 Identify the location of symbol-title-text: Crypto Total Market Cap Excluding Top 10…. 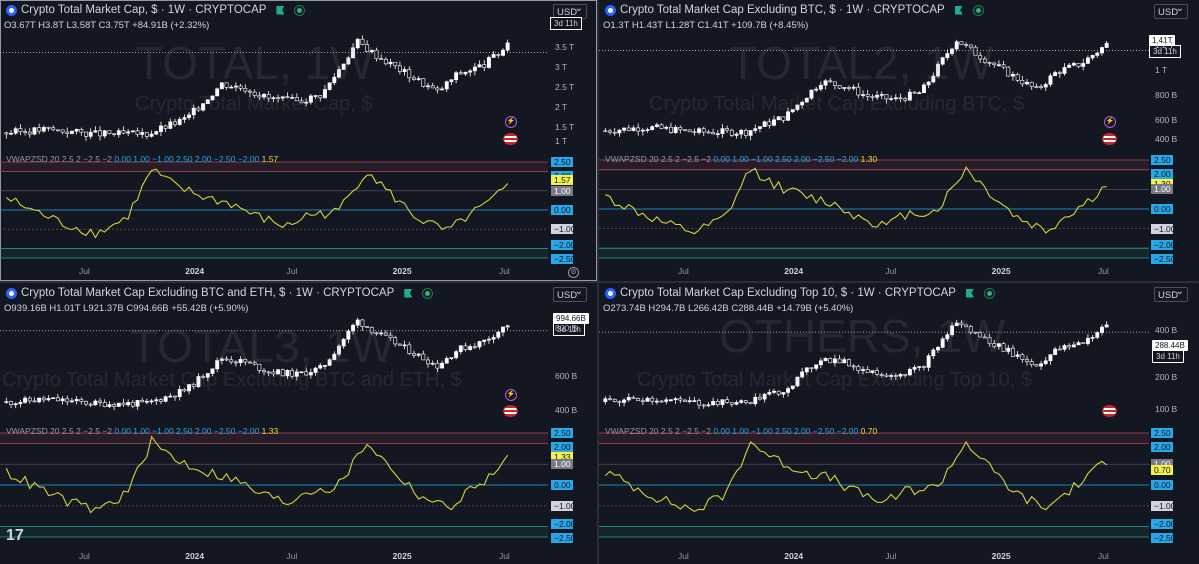
(788, 293).